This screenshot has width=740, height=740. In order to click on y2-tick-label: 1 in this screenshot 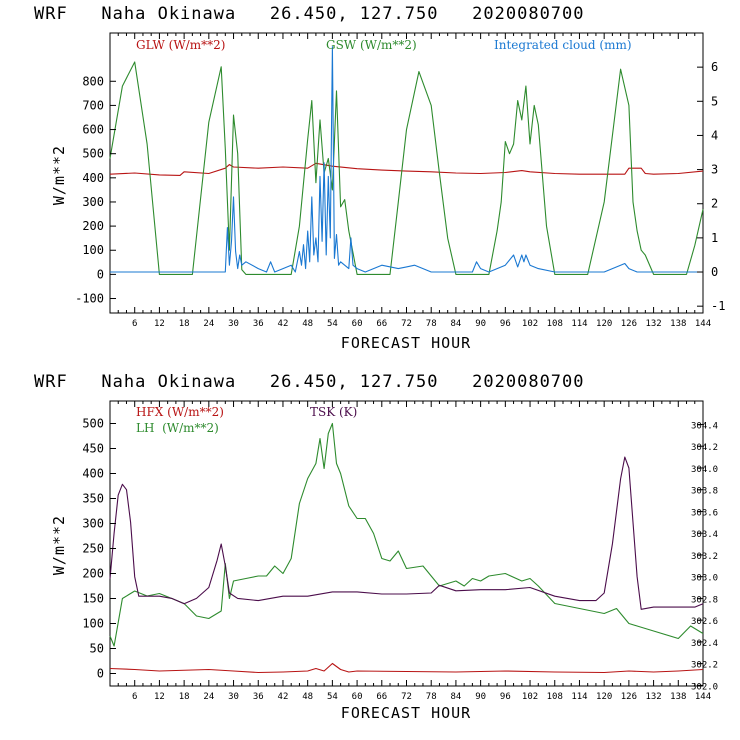, I will do `click(714, 238)`.